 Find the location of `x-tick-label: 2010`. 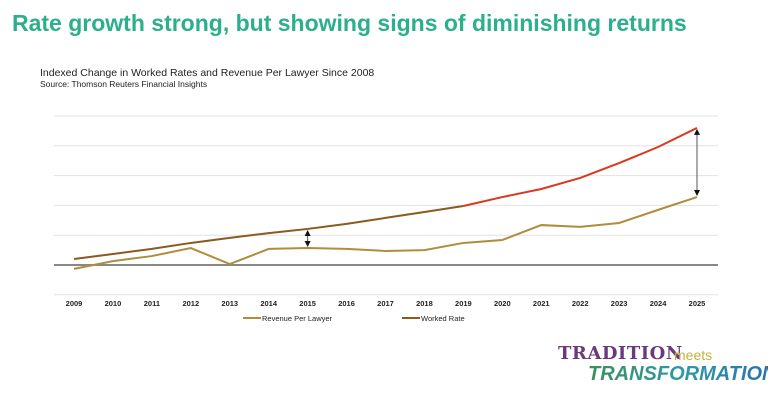

x-tick-label: 2010 is located at coordinates (113, 303).